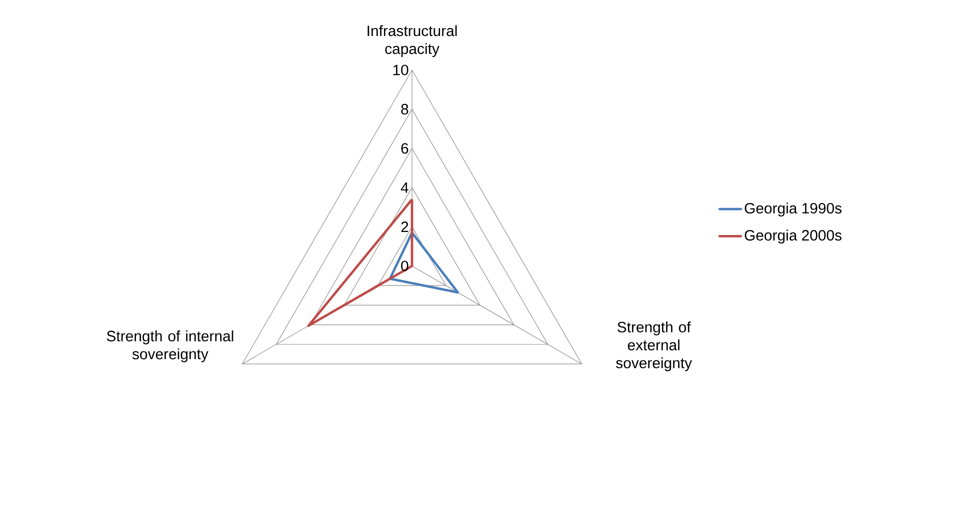  Describe the element at coordinates (404, 227) in the screenshot. I see `y-tick-label: 2` at that location.